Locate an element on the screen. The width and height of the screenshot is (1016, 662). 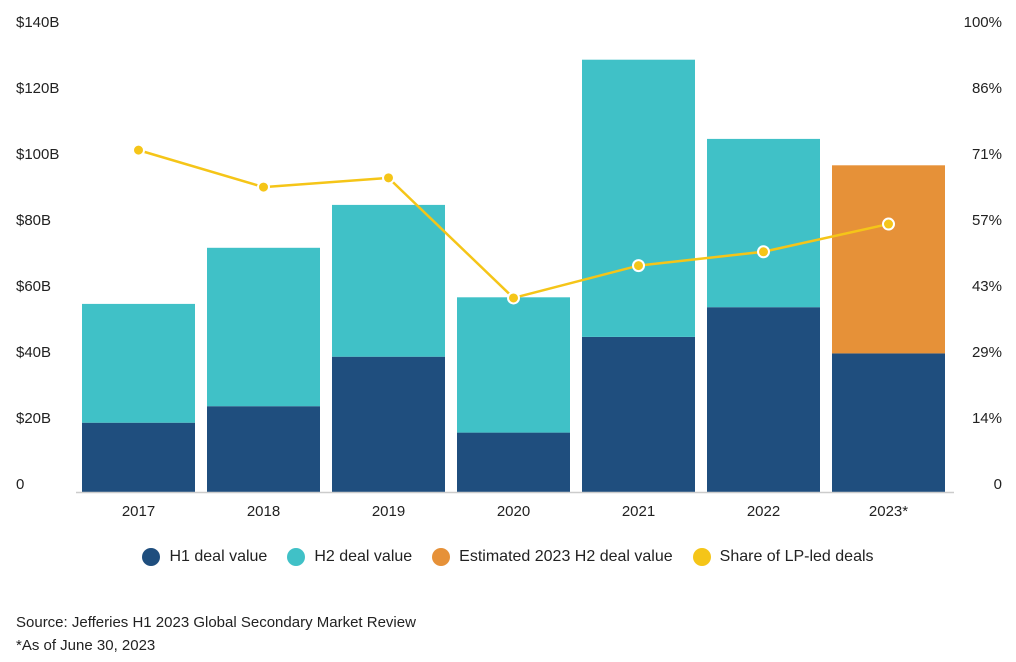
bar-h1-2022 is located at coordinates (763, 399).